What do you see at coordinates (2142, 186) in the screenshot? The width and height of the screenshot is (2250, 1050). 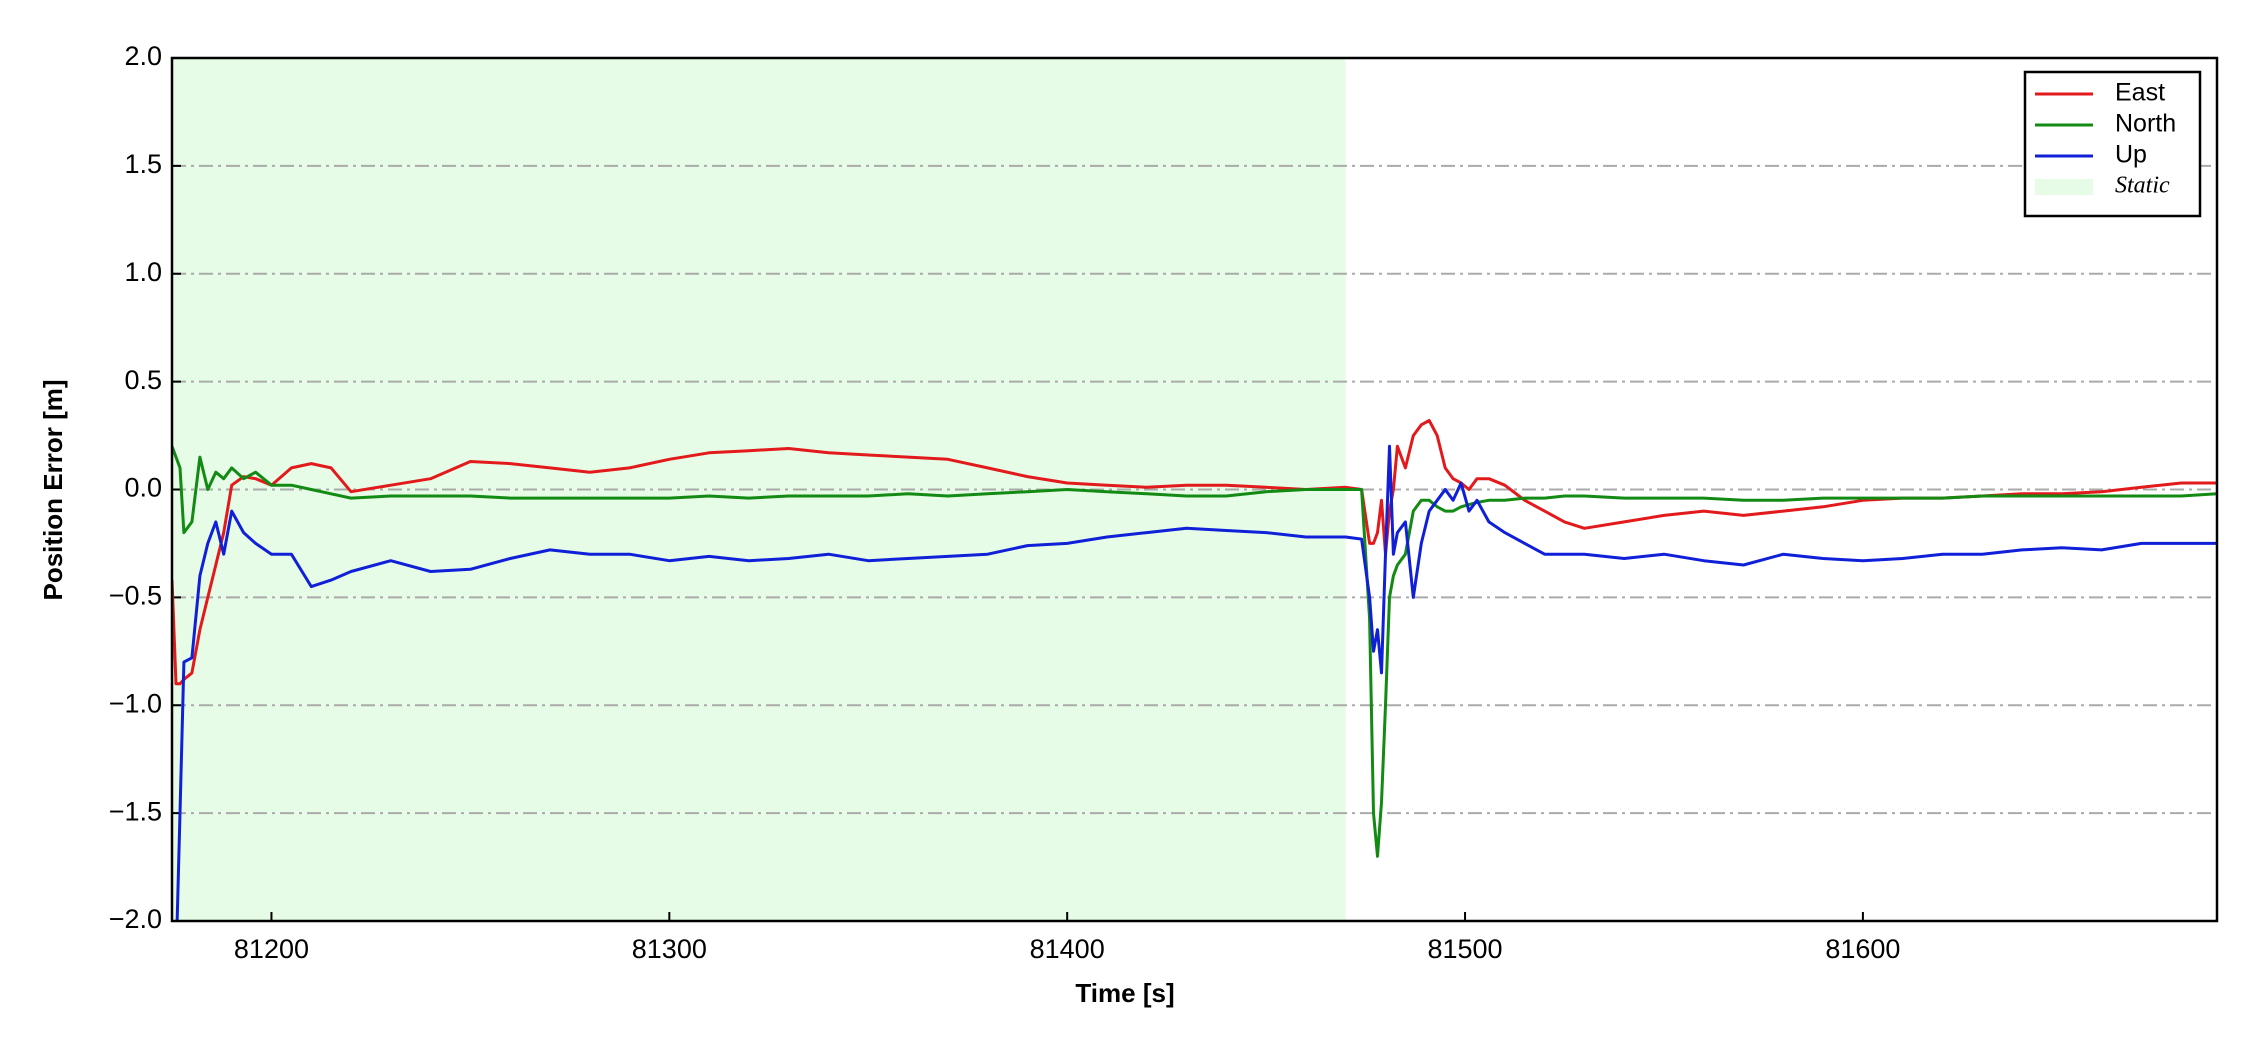 I see `legend-label: Static` at bounding box center [2142, 186].